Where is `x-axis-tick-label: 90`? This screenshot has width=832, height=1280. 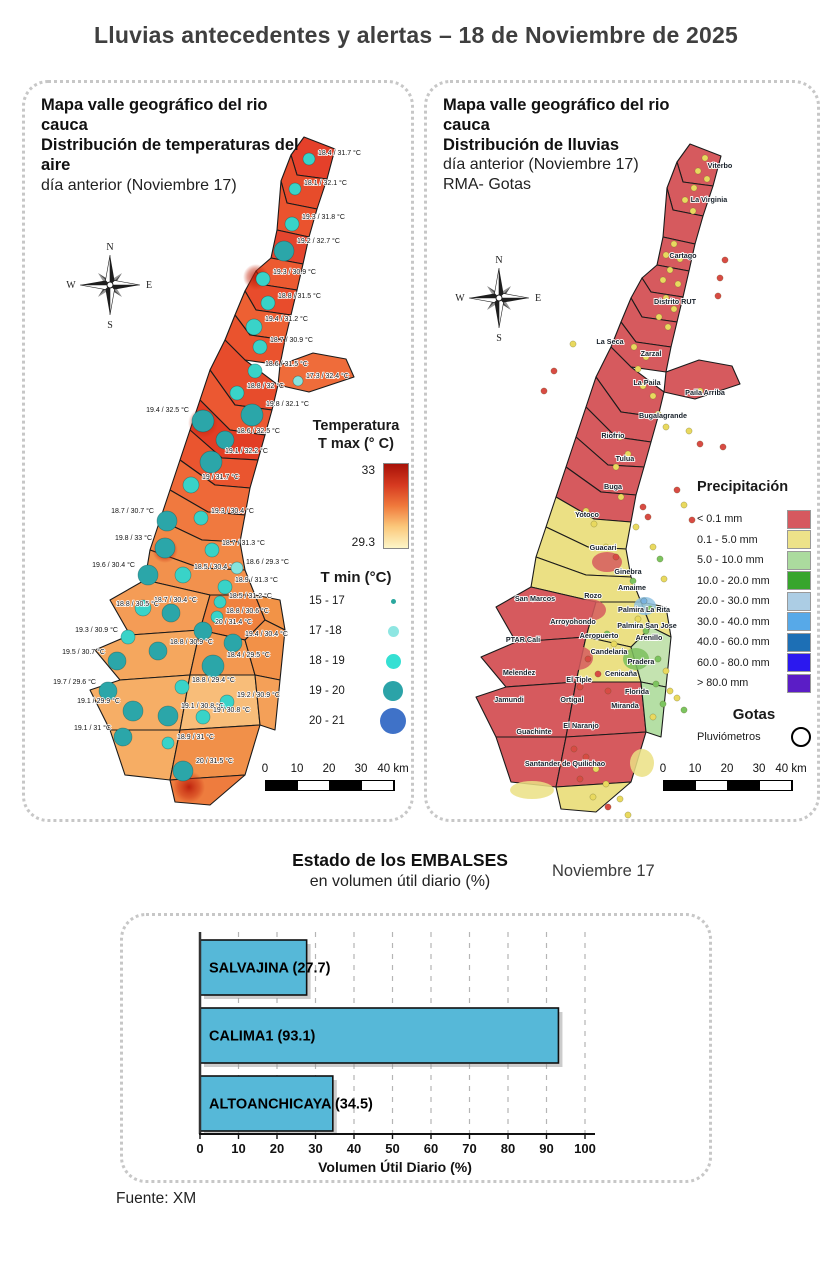
x-axis-tick-label: 90 is located at coordinates (546, 1148).